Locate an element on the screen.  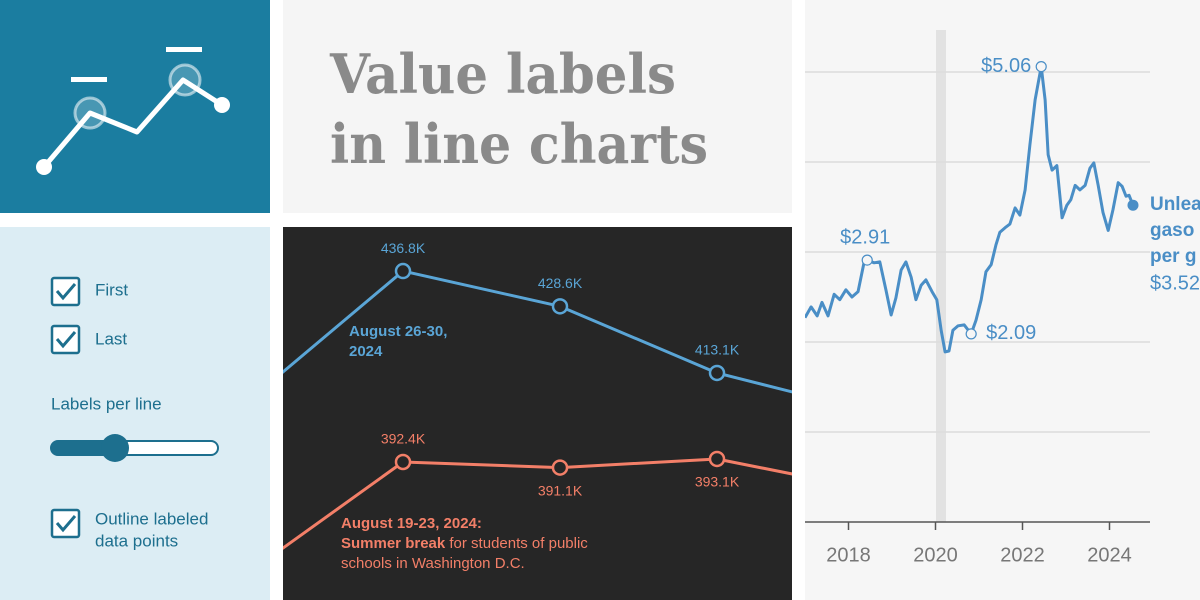
series-label: Unlea is located at coordinates (1175, 204).